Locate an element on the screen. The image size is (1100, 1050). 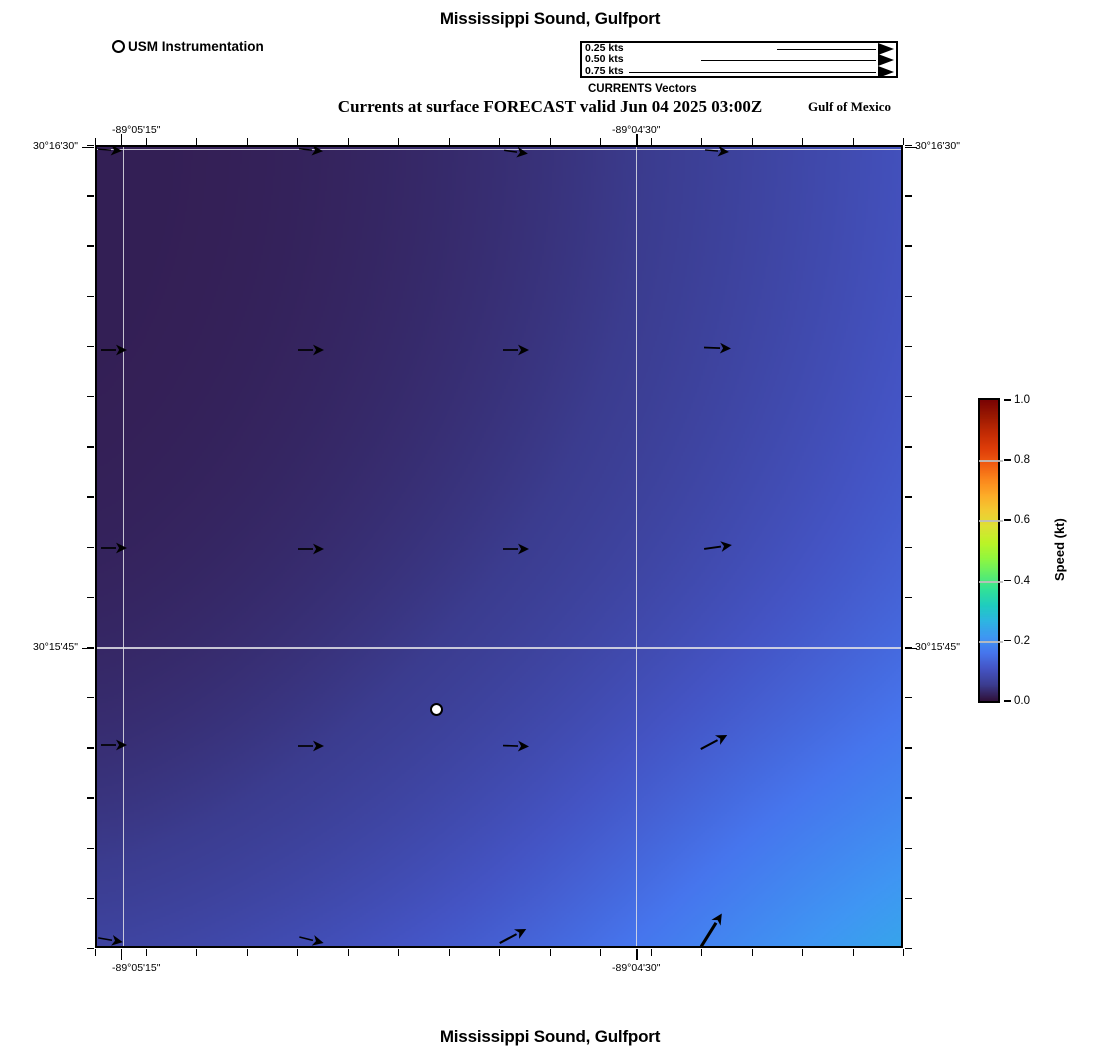
colorbar-title: Speed (kt) is located at coordinates (1059, 550).